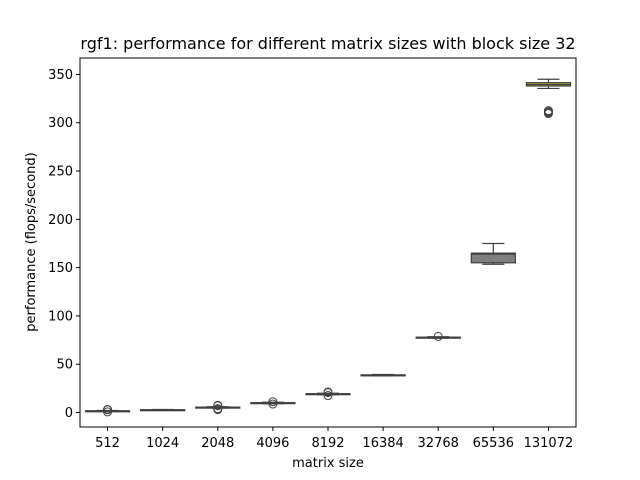 The image size is (640, 480). What do you see at coordinates (60, 268) in the screenshot?
I see `y-tick-label: 150` at bounding box center [60, 268].